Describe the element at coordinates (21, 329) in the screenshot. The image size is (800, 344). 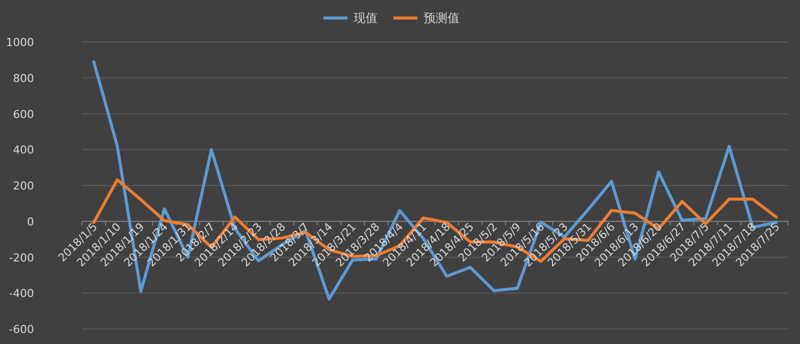
I see `y-tick-label: -600` at that location.